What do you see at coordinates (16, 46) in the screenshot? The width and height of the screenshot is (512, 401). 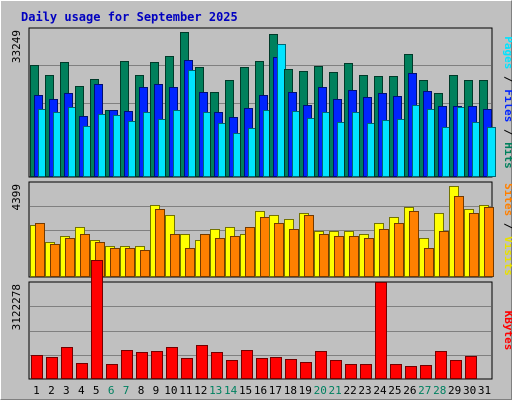 I see `panel-1-max-label: 33249` at bounding box center [16, 46].